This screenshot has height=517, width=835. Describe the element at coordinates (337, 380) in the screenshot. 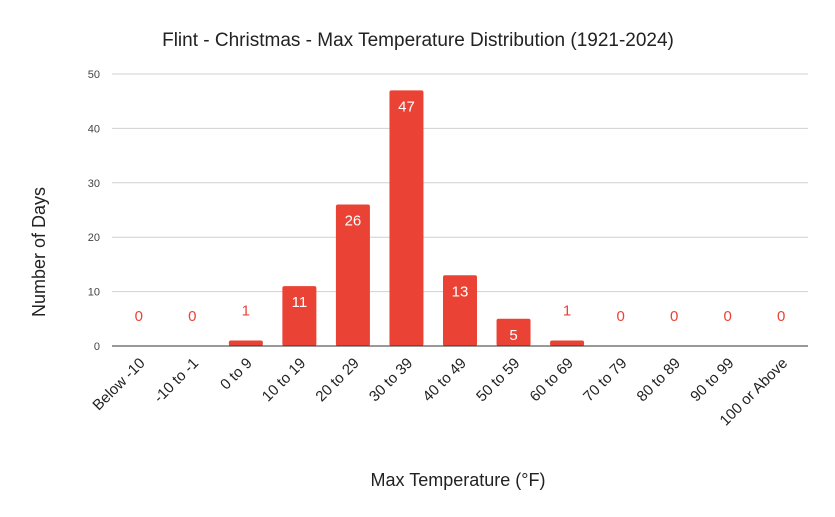

I see `x-tick-label: 20 to 29` at that location.